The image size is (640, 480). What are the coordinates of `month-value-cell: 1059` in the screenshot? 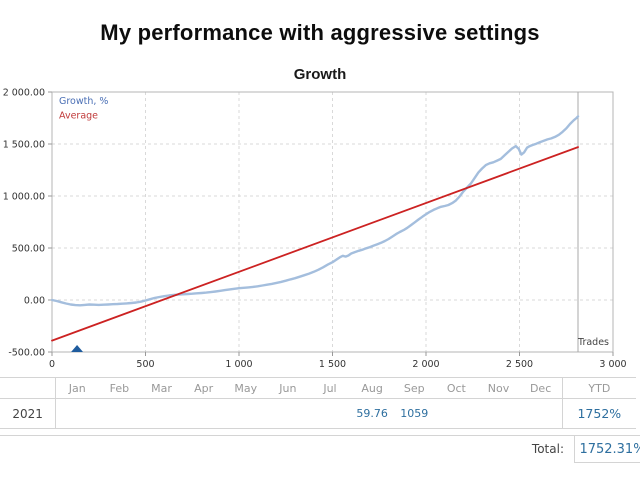 It's located at (414, 413).